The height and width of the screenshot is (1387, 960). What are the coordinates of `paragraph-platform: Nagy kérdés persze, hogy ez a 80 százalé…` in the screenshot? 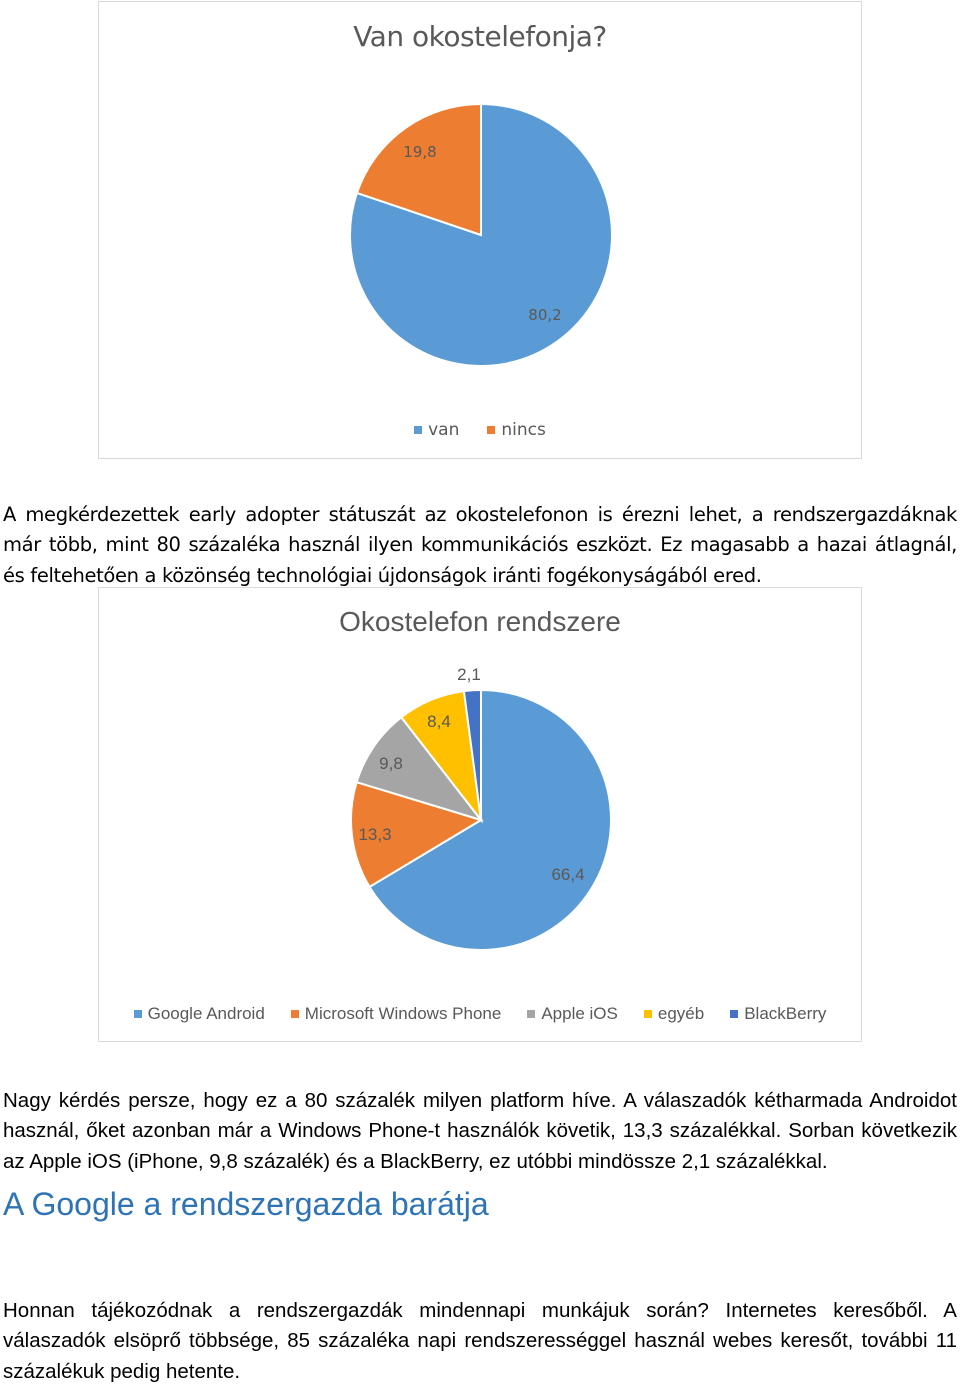 It's located at (480, 1132).